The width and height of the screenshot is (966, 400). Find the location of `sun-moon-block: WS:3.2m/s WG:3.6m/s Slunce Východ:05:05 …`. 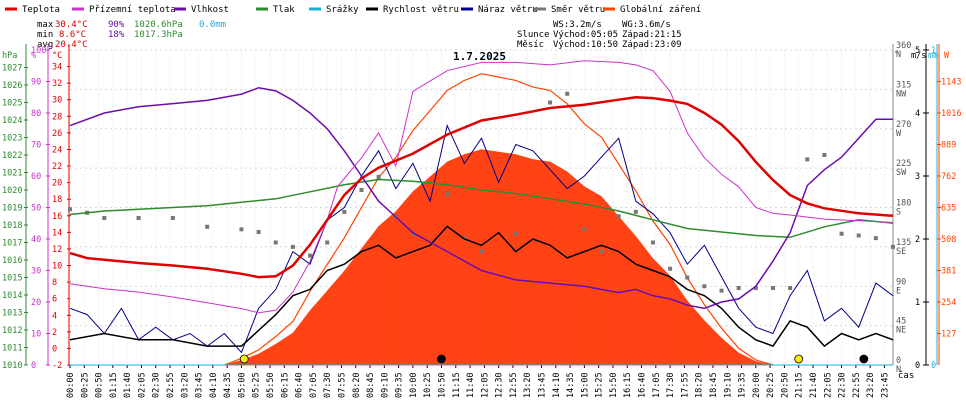

sun-moon-block: WS:3.2m/s WG:3.6m/s Slunce Východ:05:05 … is located at coordinates (599, 35).